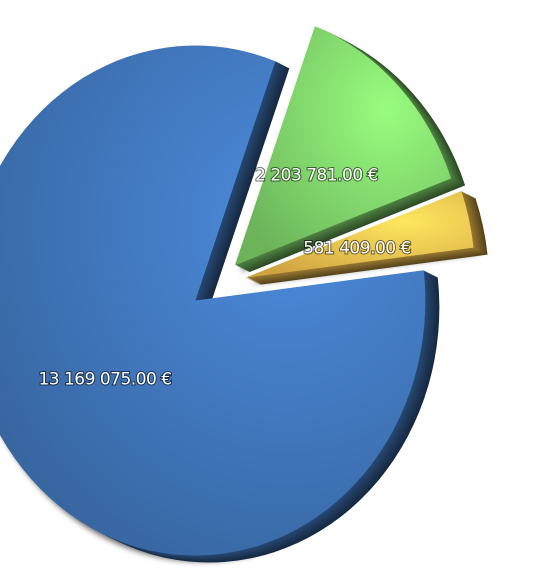  What do you see at coordinates (316, 175) in the screenshot?
I see `data-label: 2 203 781.00 €` at bounding box center [316, 175].